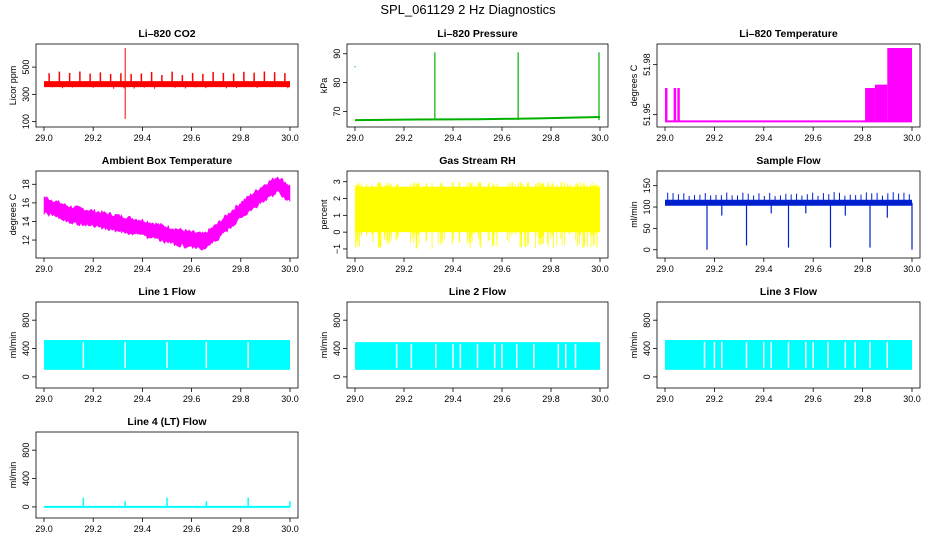 The width and height of the screenshot is (936, 540). I want to click on chart-title: Line 2 Flow, so click(478, 292).